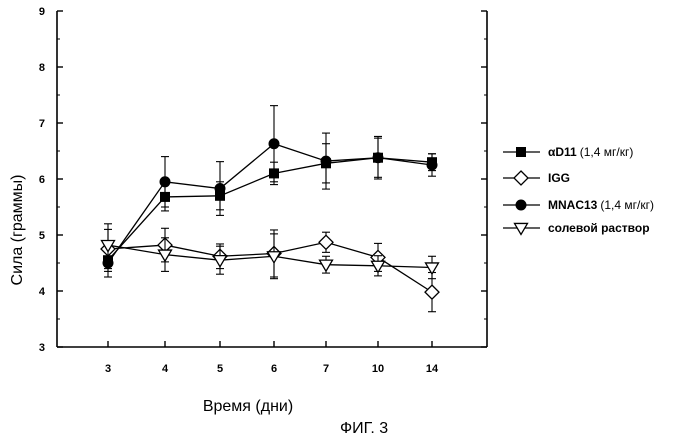  I want to click on legend-label: солевой раствор, so click(599, 228).